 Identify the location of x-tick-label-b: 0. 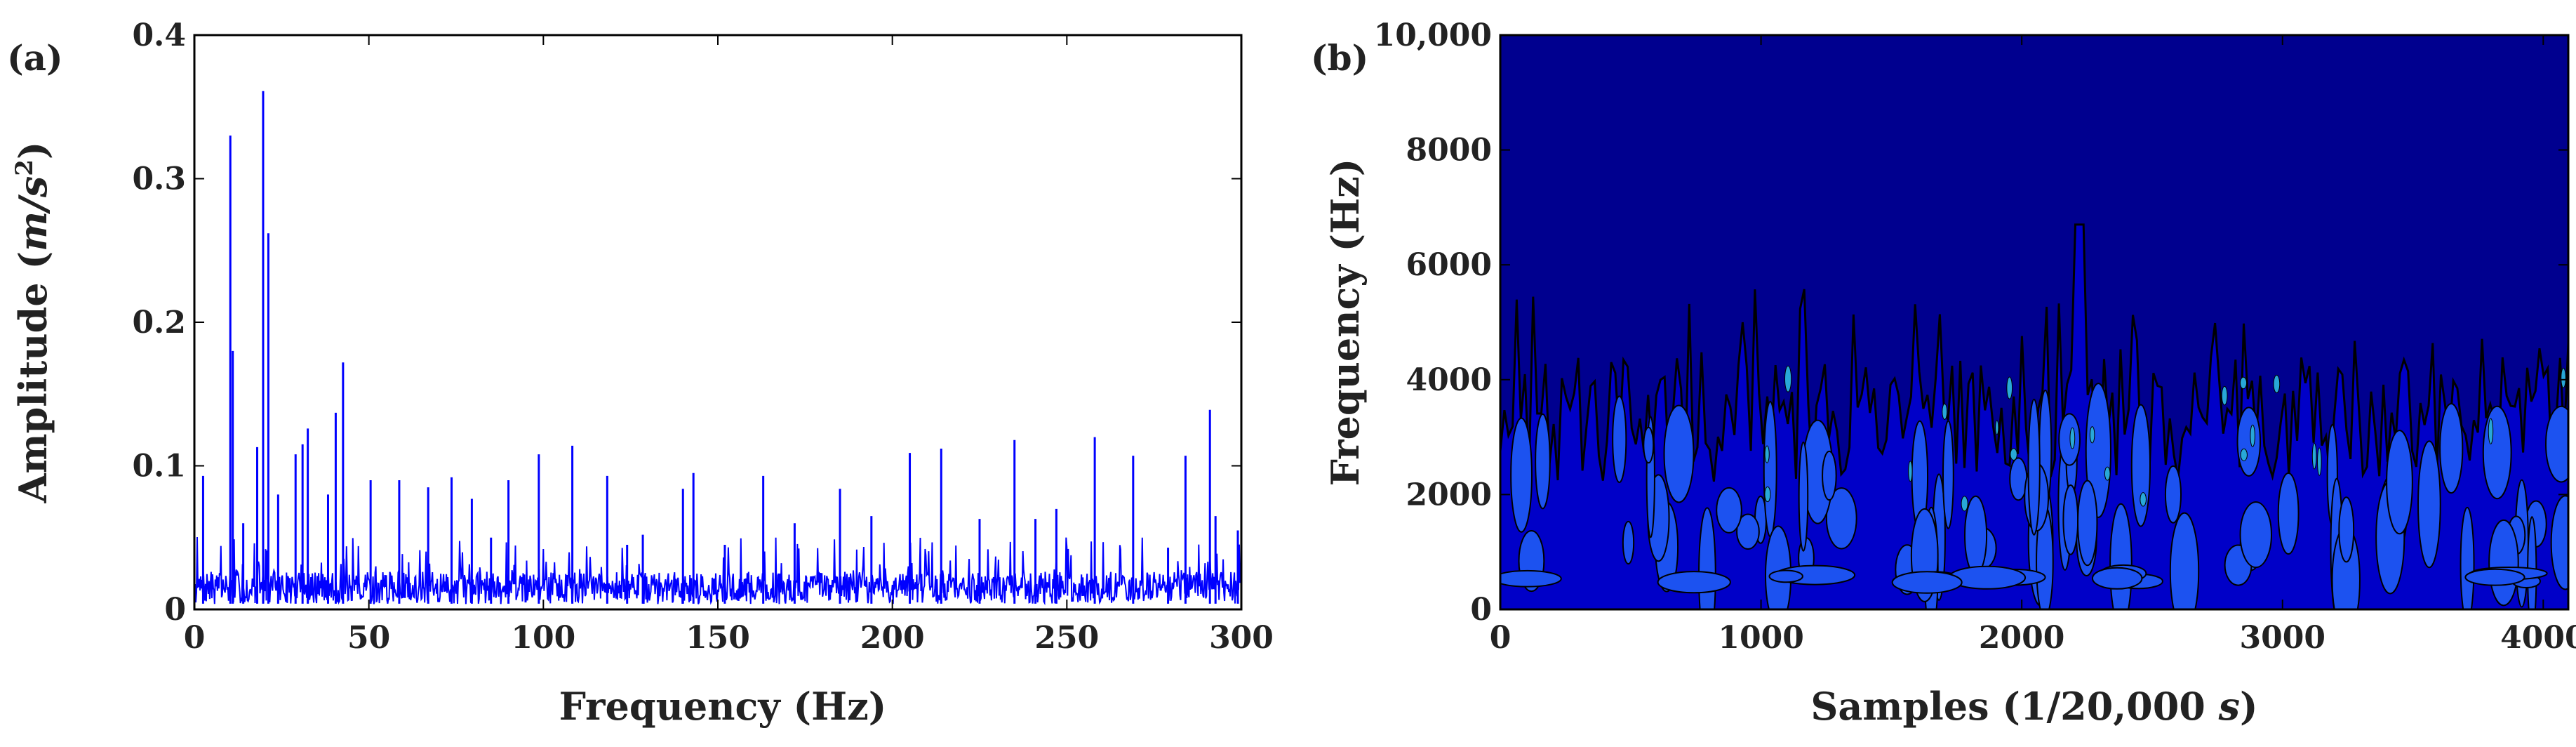
(1500, 638).